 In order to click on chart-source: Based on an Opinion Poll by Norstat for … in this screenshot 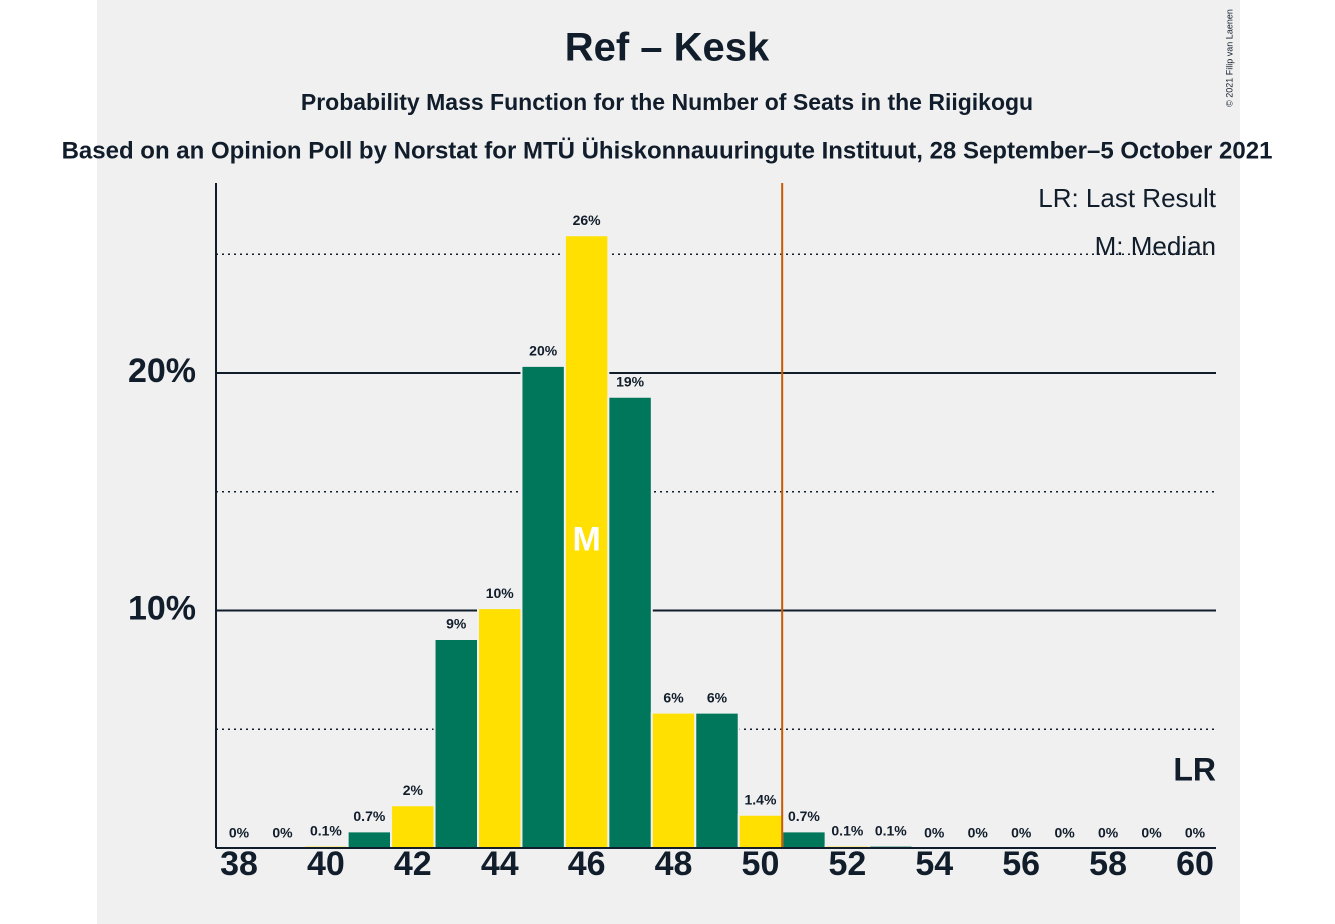, I will do `click(667, 150)`.